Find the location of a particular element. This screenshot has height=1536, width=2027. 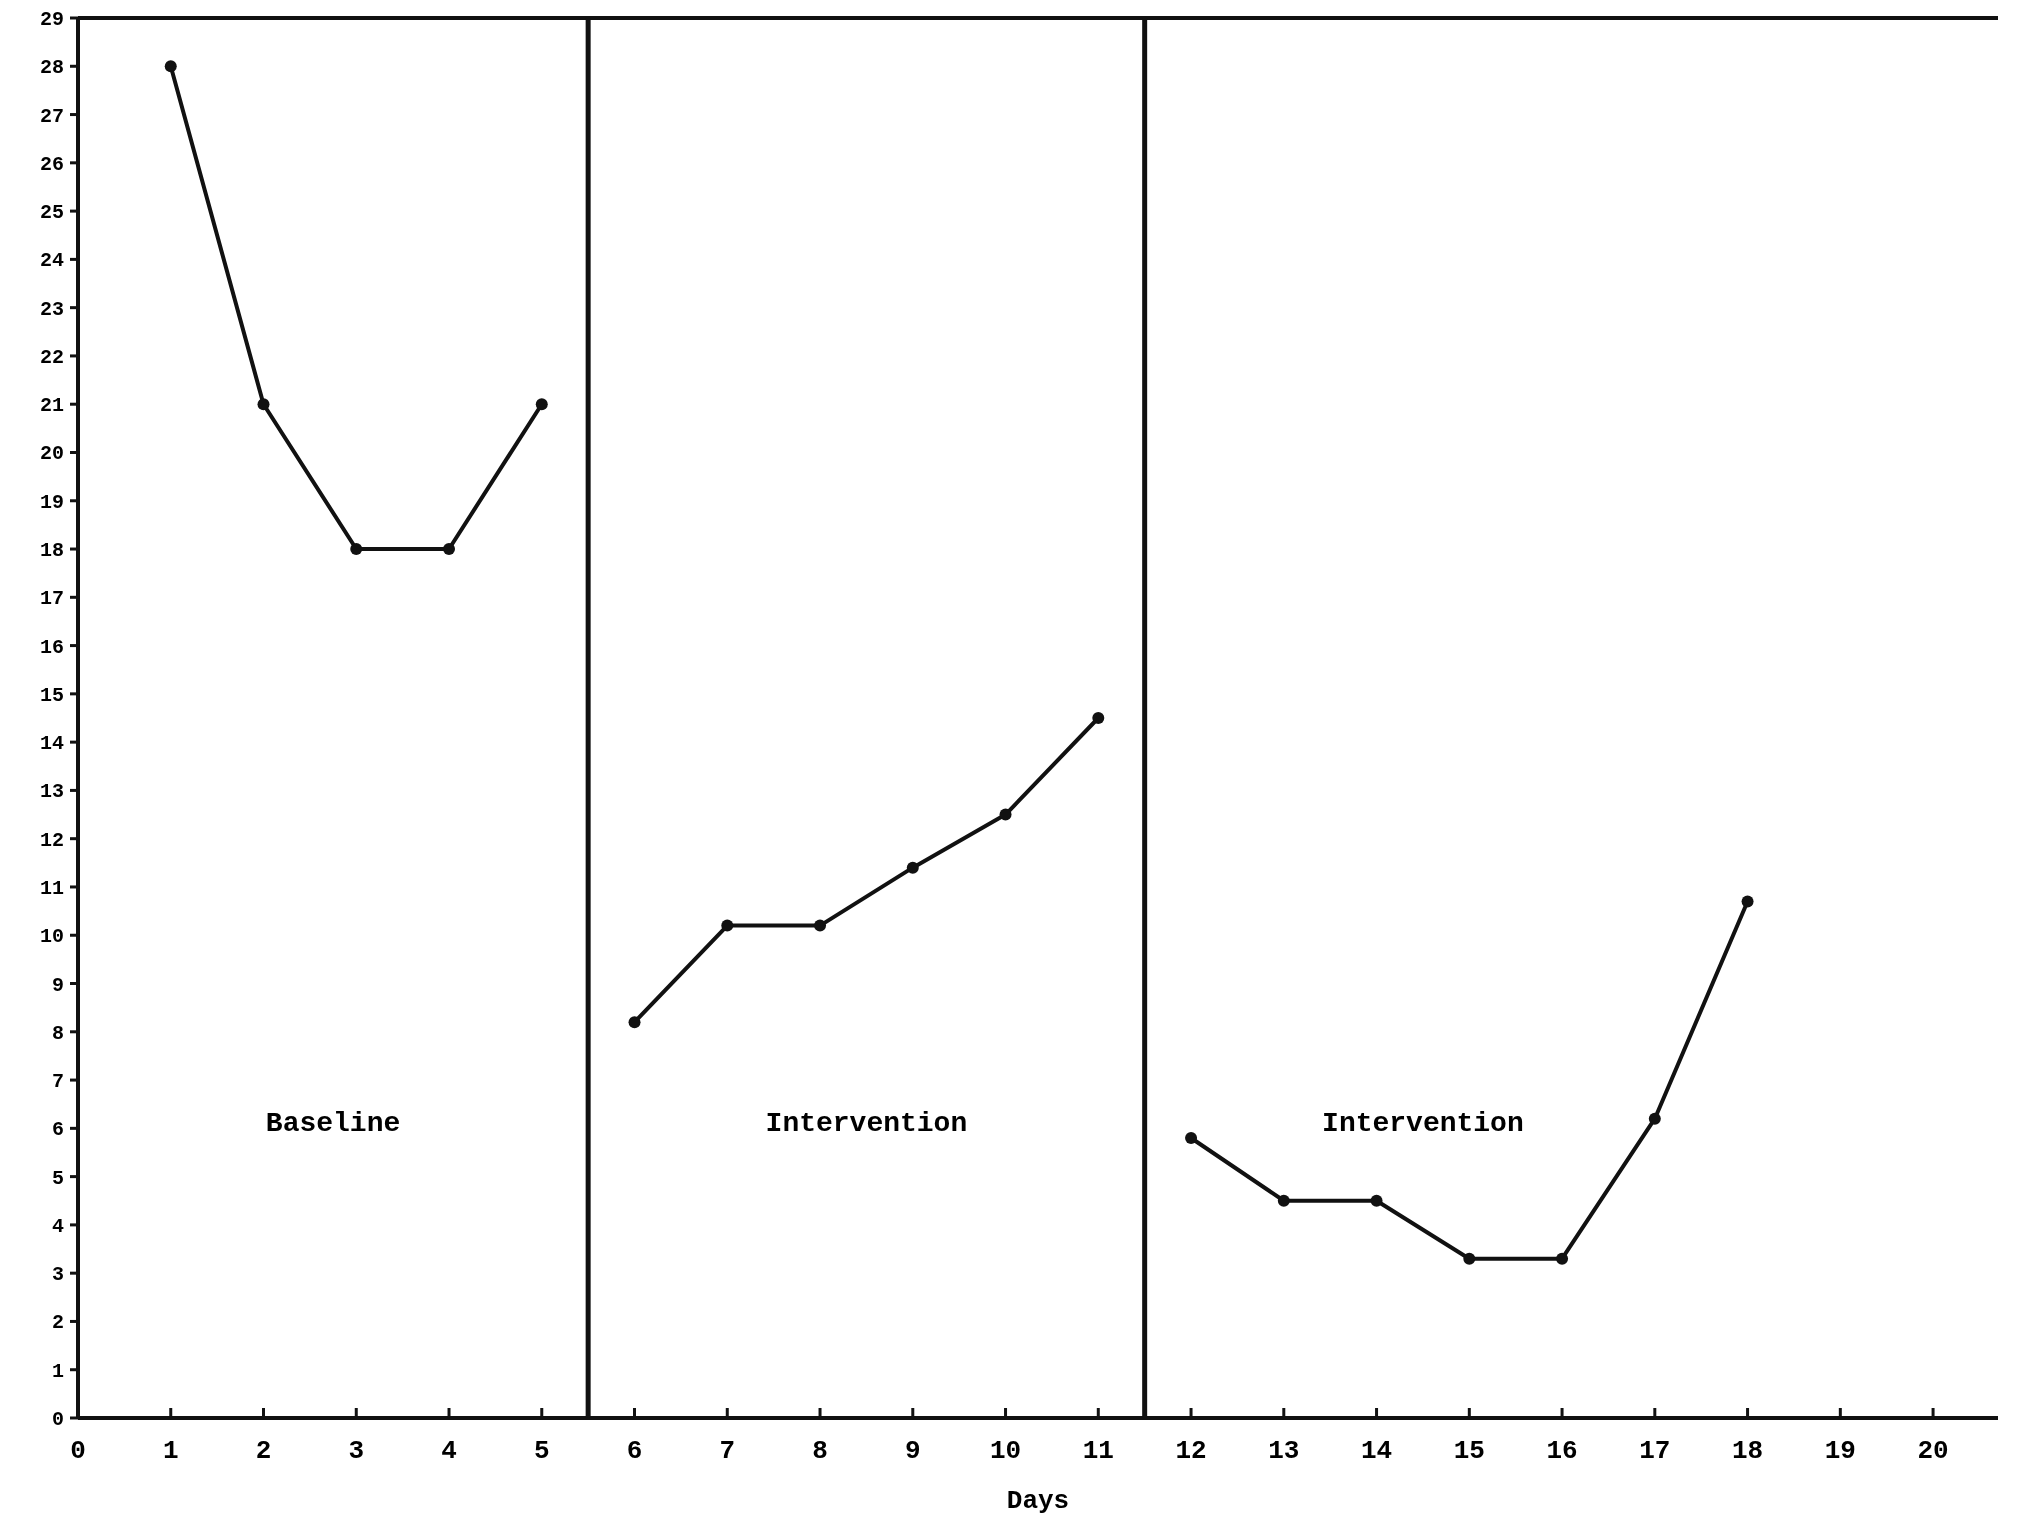

y-tick-label: 20 is located at coordinates (51, 454).